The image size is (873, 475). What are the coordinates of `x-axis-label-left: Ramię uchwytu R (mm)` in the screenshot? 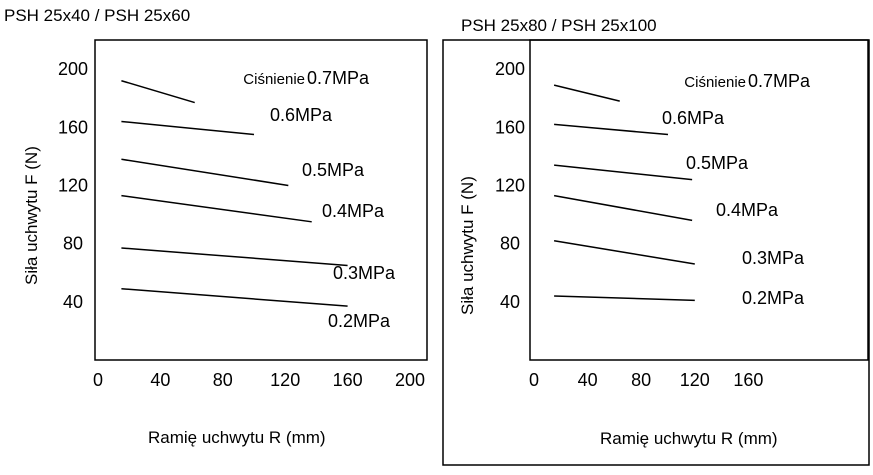 It's located at (237, 437).